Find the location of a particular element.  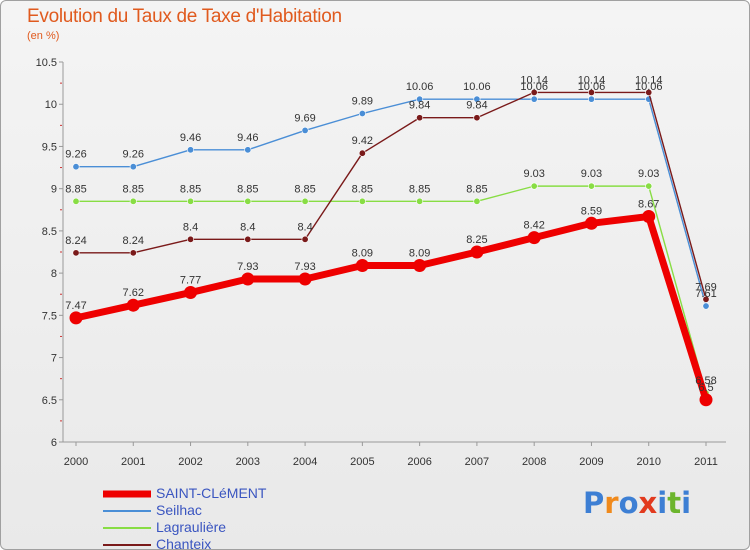

chart-subtitle: (en %) is located at coordinates (43, 36).